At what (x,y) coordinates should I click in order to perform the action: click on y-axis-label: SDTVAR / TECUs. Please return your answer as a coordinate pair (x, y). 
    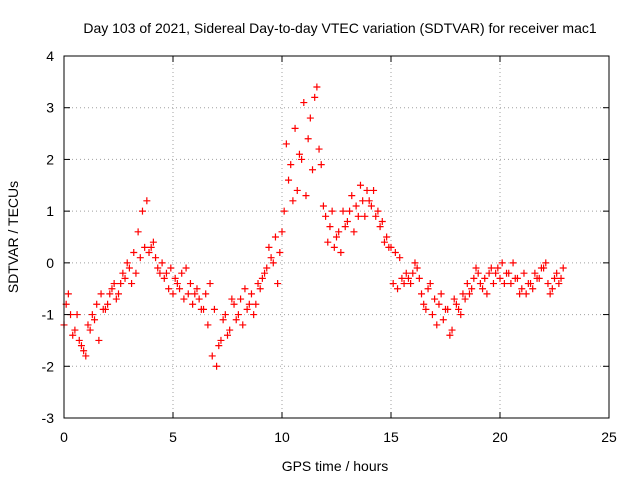
    Looking at the image, I should click on (13, 237).